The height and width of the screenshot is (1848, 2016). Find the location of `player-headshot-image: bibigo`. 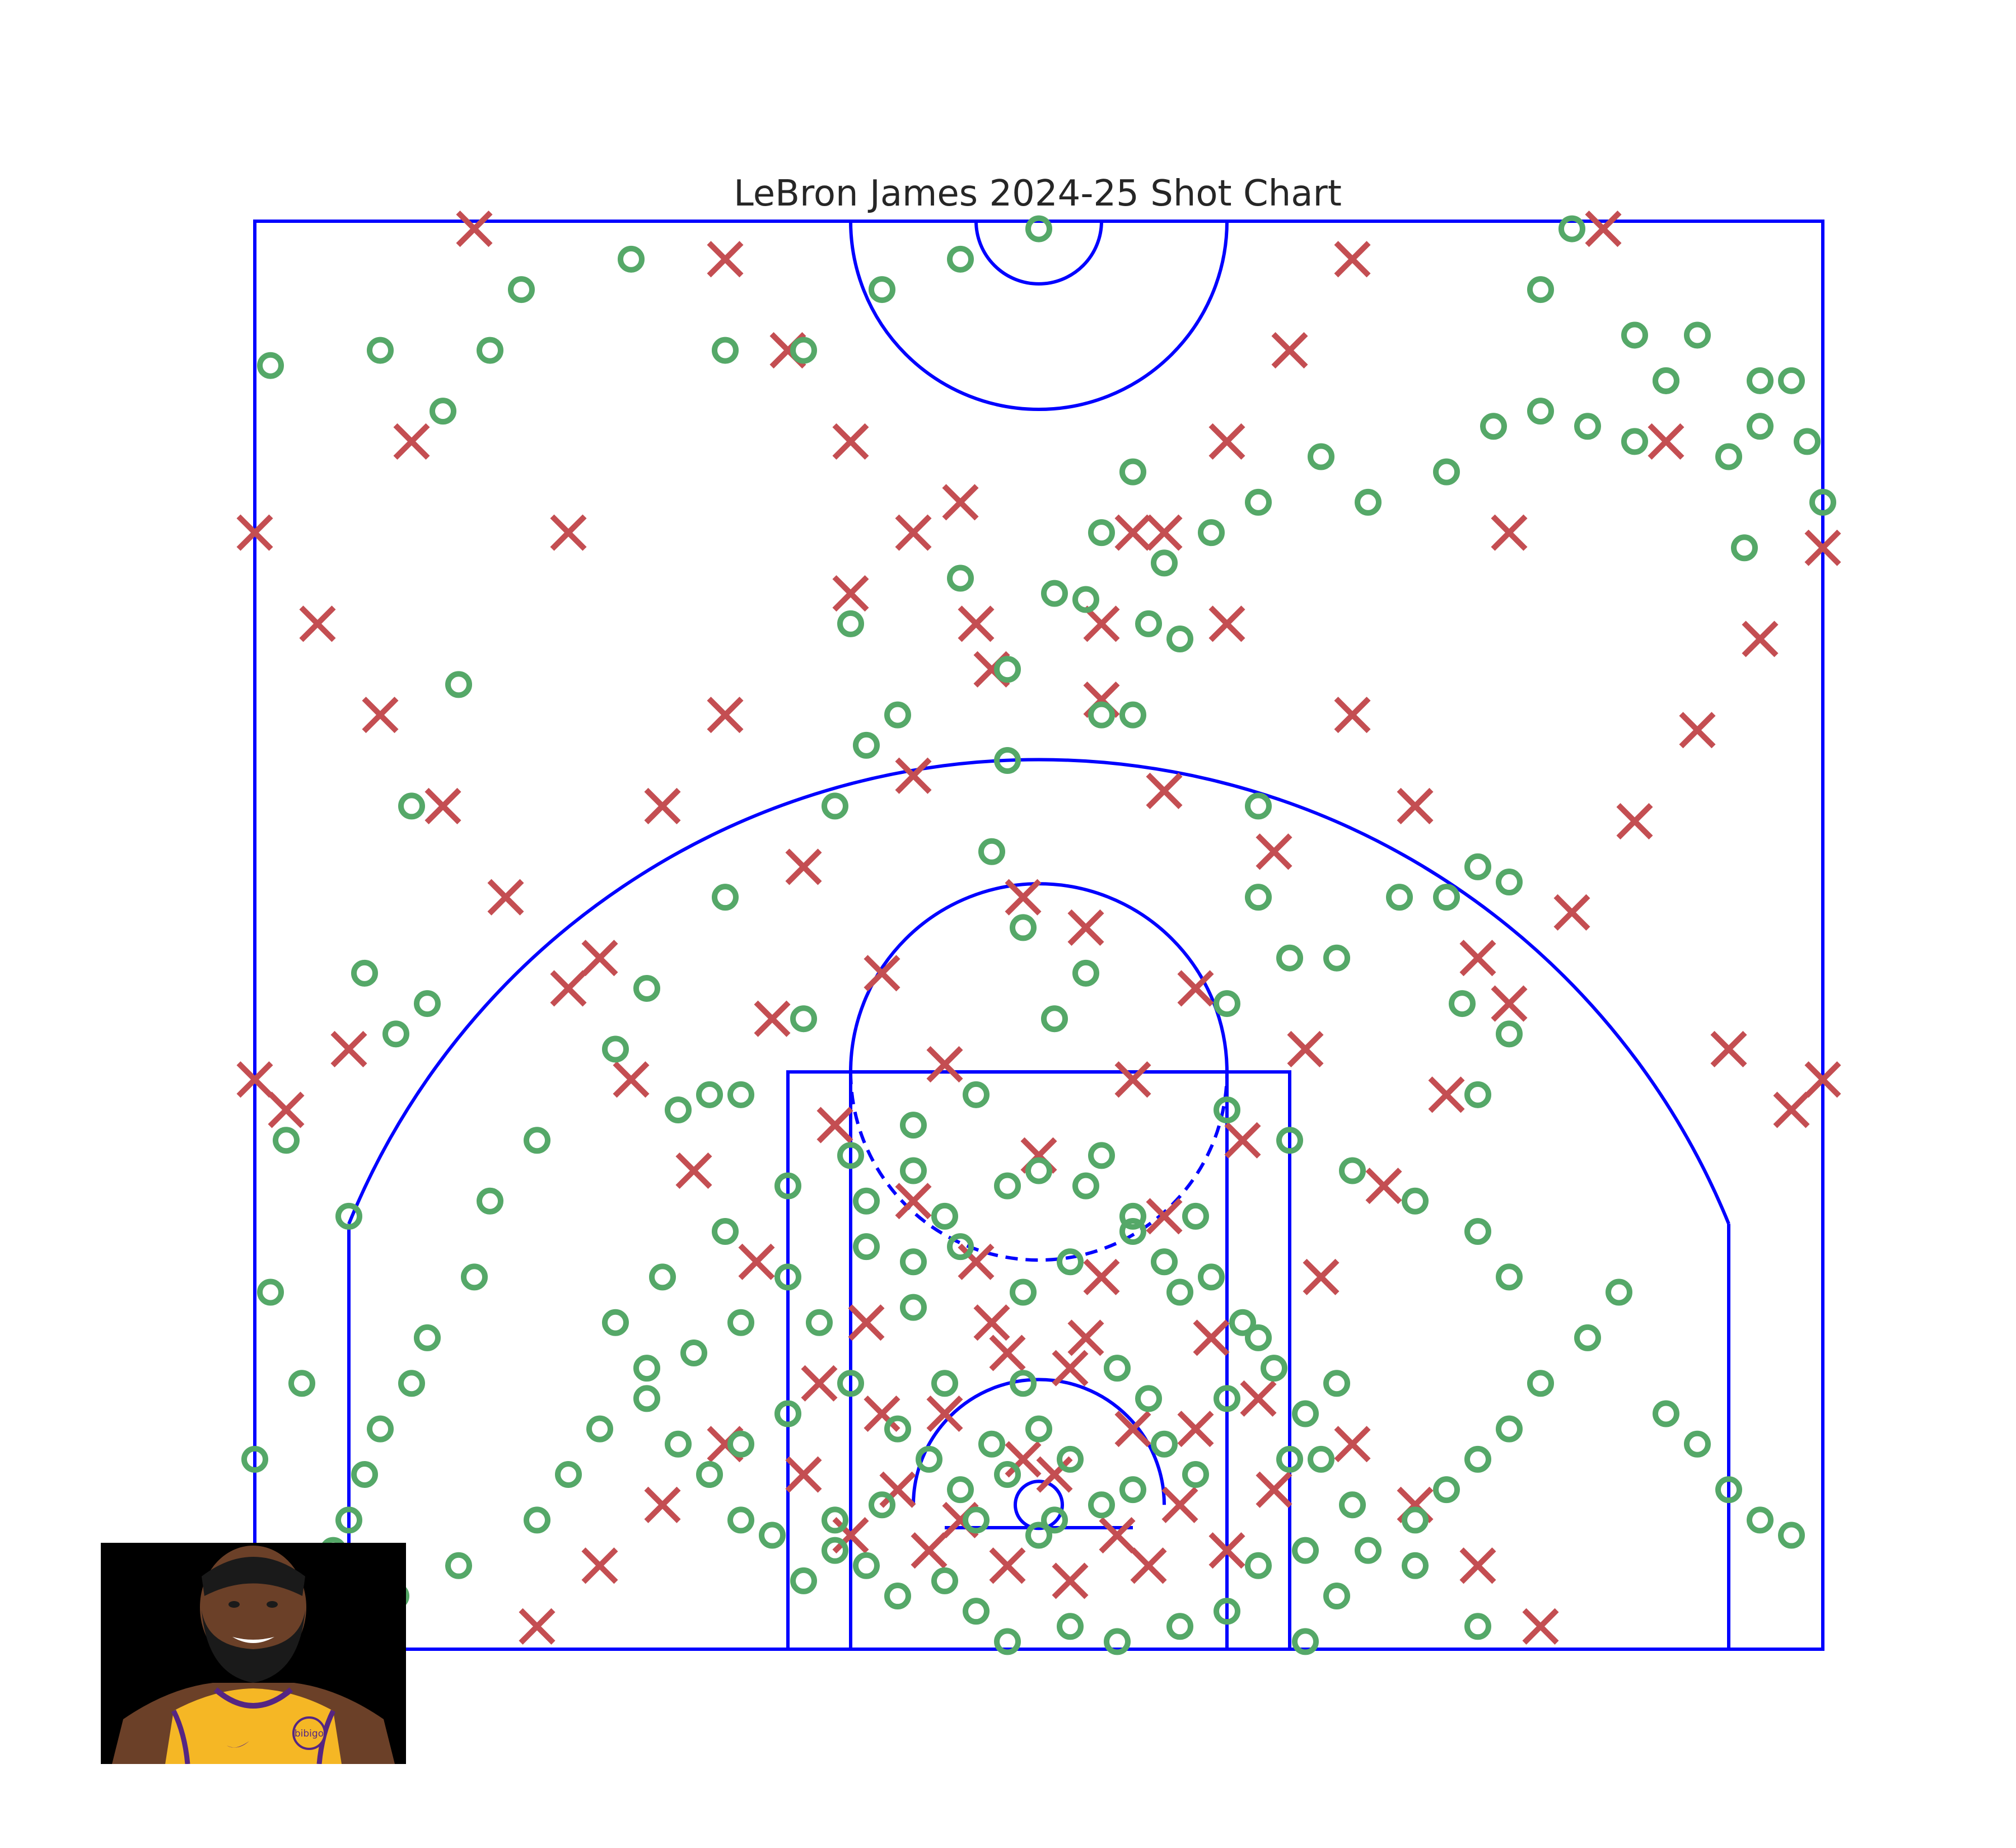

player-headshot-image: bibigo is located at coordinates (254, 1654).